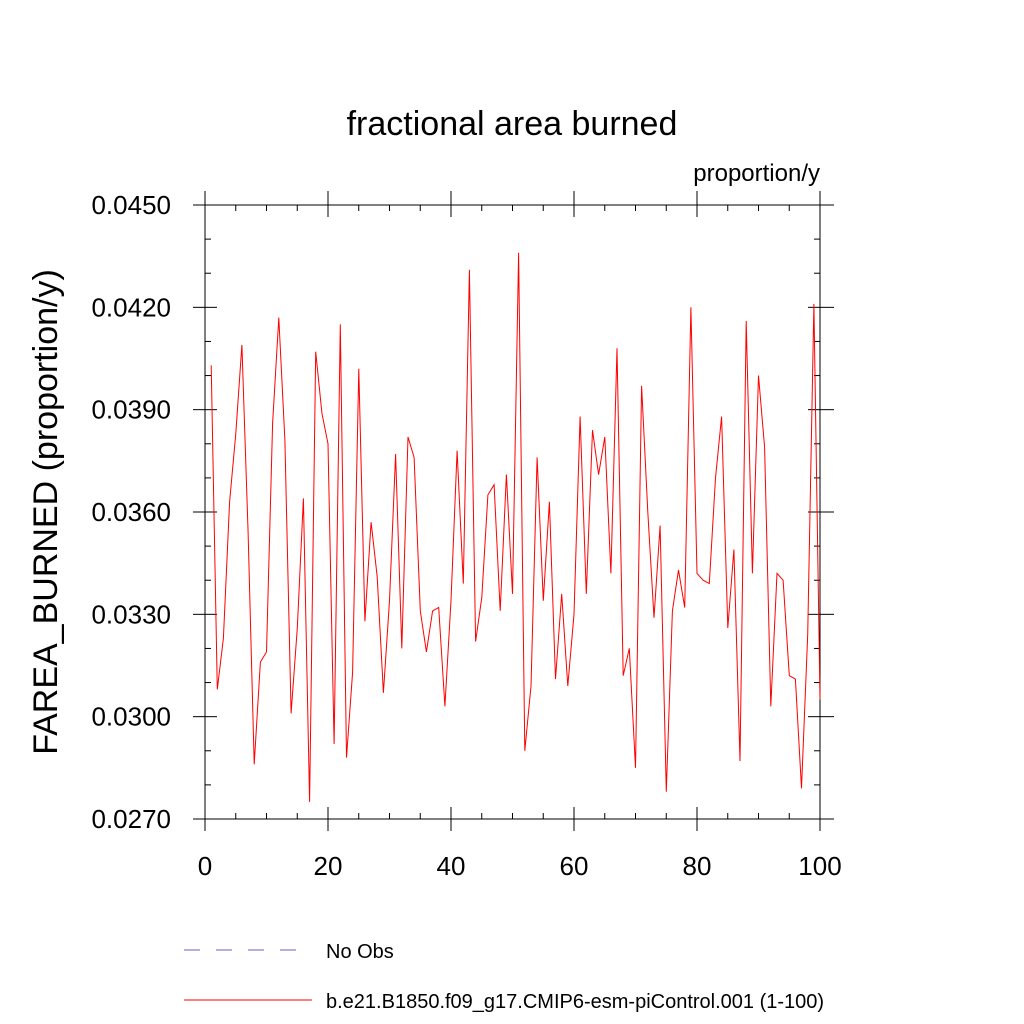 The height and width of the screenshot is (1024, 1024). I want to click on x-tick-label: 80, so click(697, 866).